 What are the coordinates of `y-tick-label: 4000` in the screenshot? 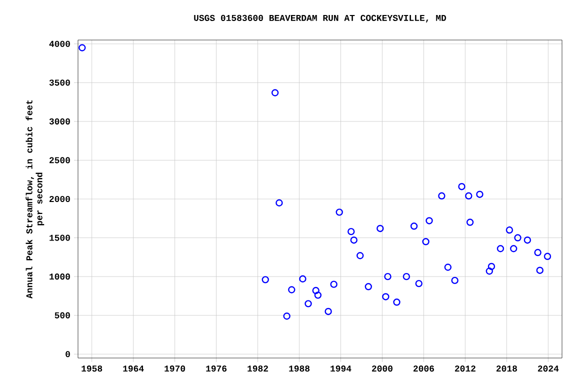 It's located at (59, 43).